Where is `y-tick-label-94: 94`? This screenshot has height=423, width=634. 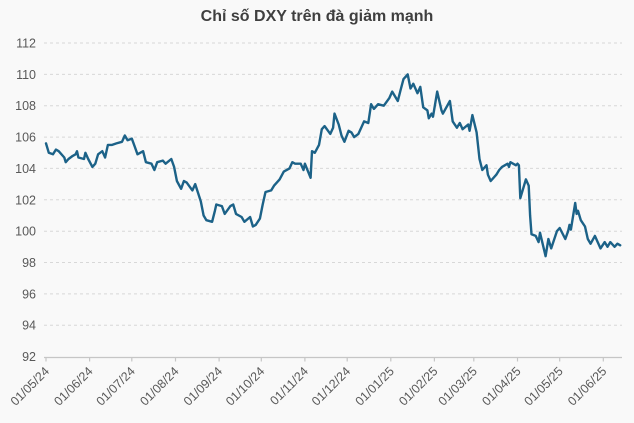 y-tick-label-94: 94 is located at coordinates (29, 326).